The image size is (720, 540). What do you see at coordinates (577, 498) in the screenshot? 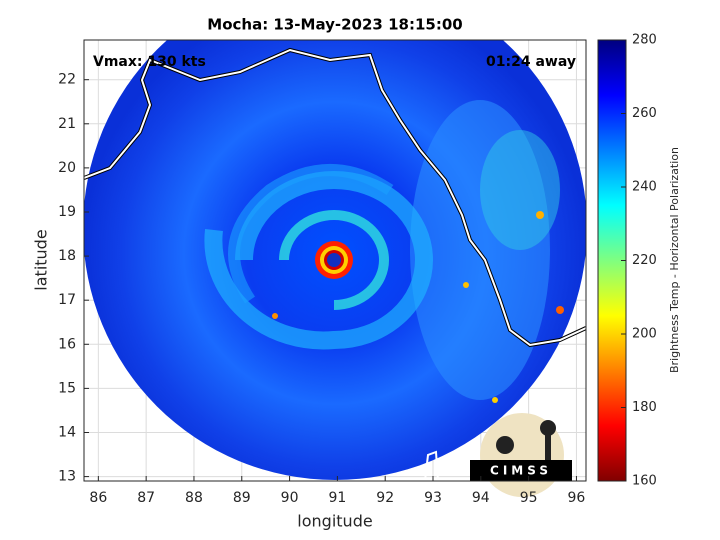
I see `x-tick-label: 96` at bounding box center [577, 498].